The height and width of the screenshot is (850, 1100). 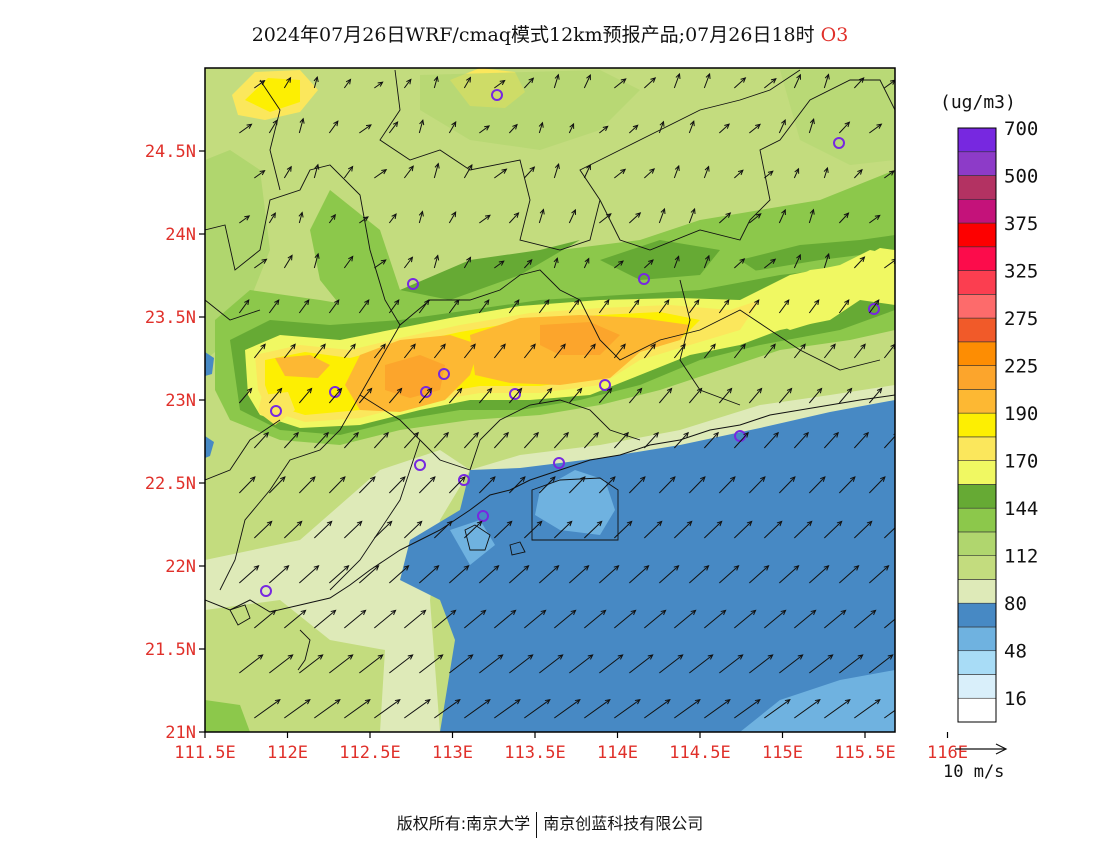 What do you see at coordinates (170, 152) in the screenshot?
I see `lat-label: 24.5N` at bounding box center [170, 152].